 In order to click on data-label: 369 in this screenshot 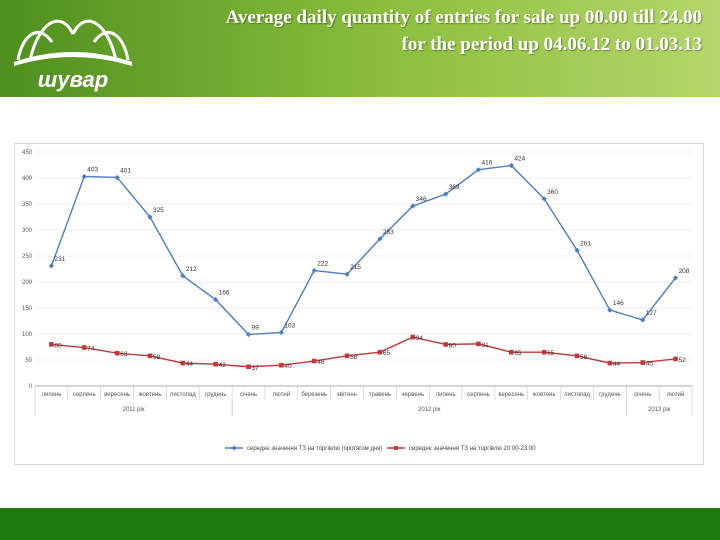, I will do `click(454, 187)`.